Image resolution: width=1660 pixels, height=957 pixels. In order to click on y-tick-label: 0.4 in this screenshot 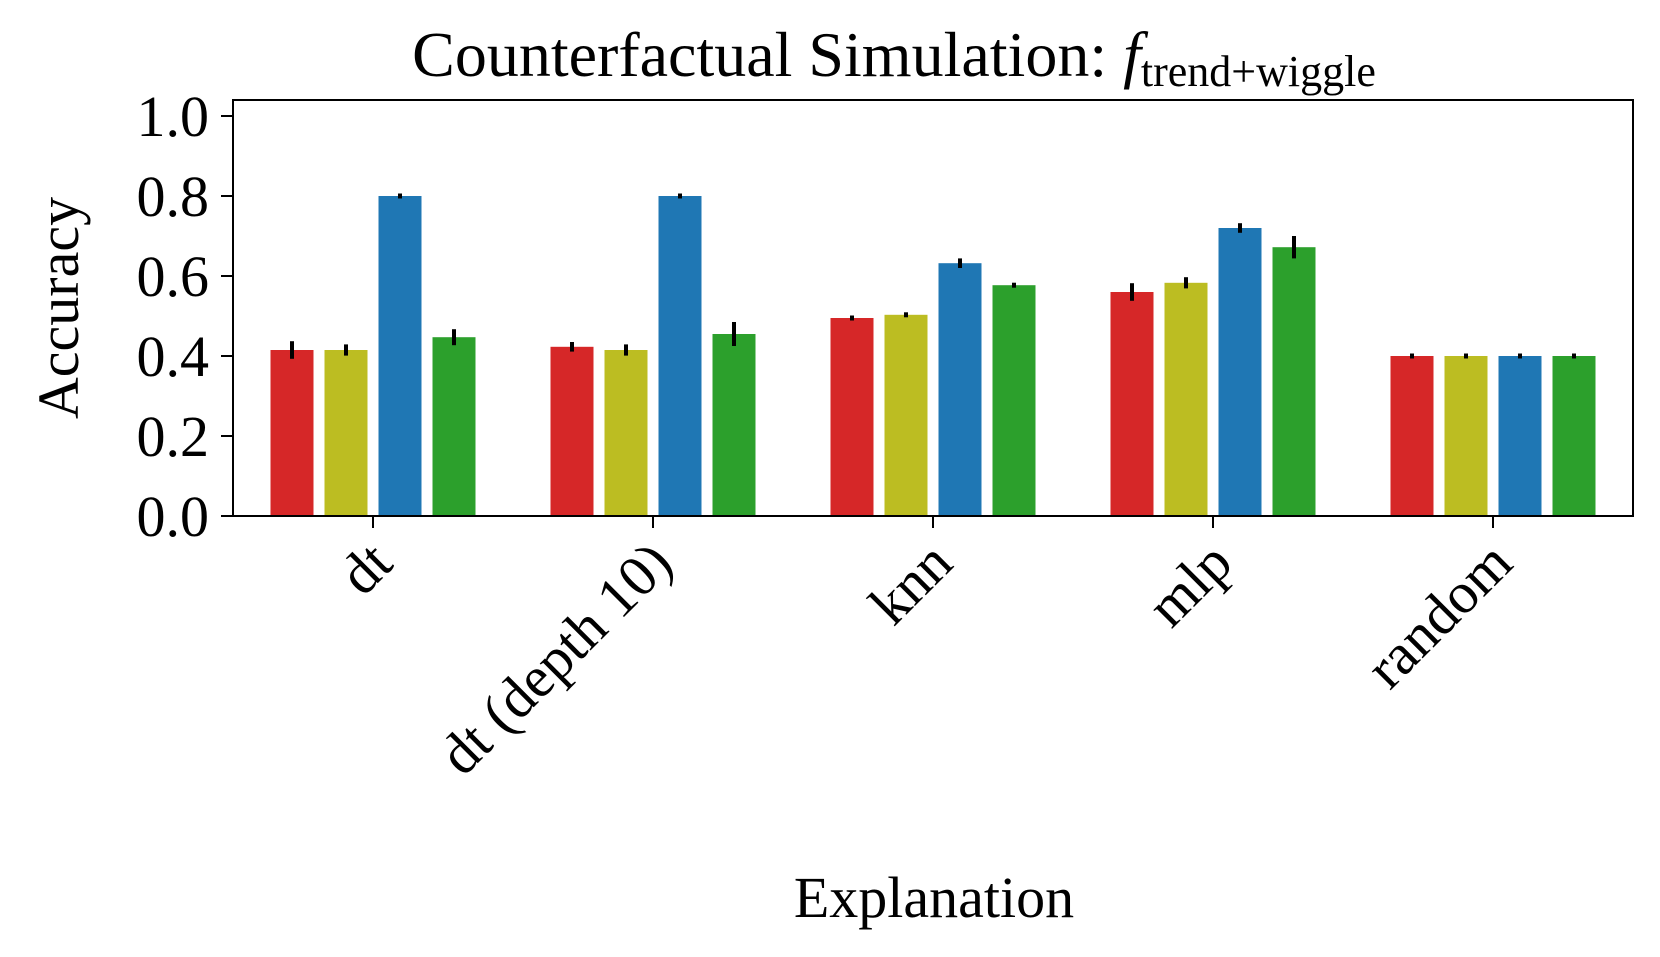, I will do `click(173, 356)`.